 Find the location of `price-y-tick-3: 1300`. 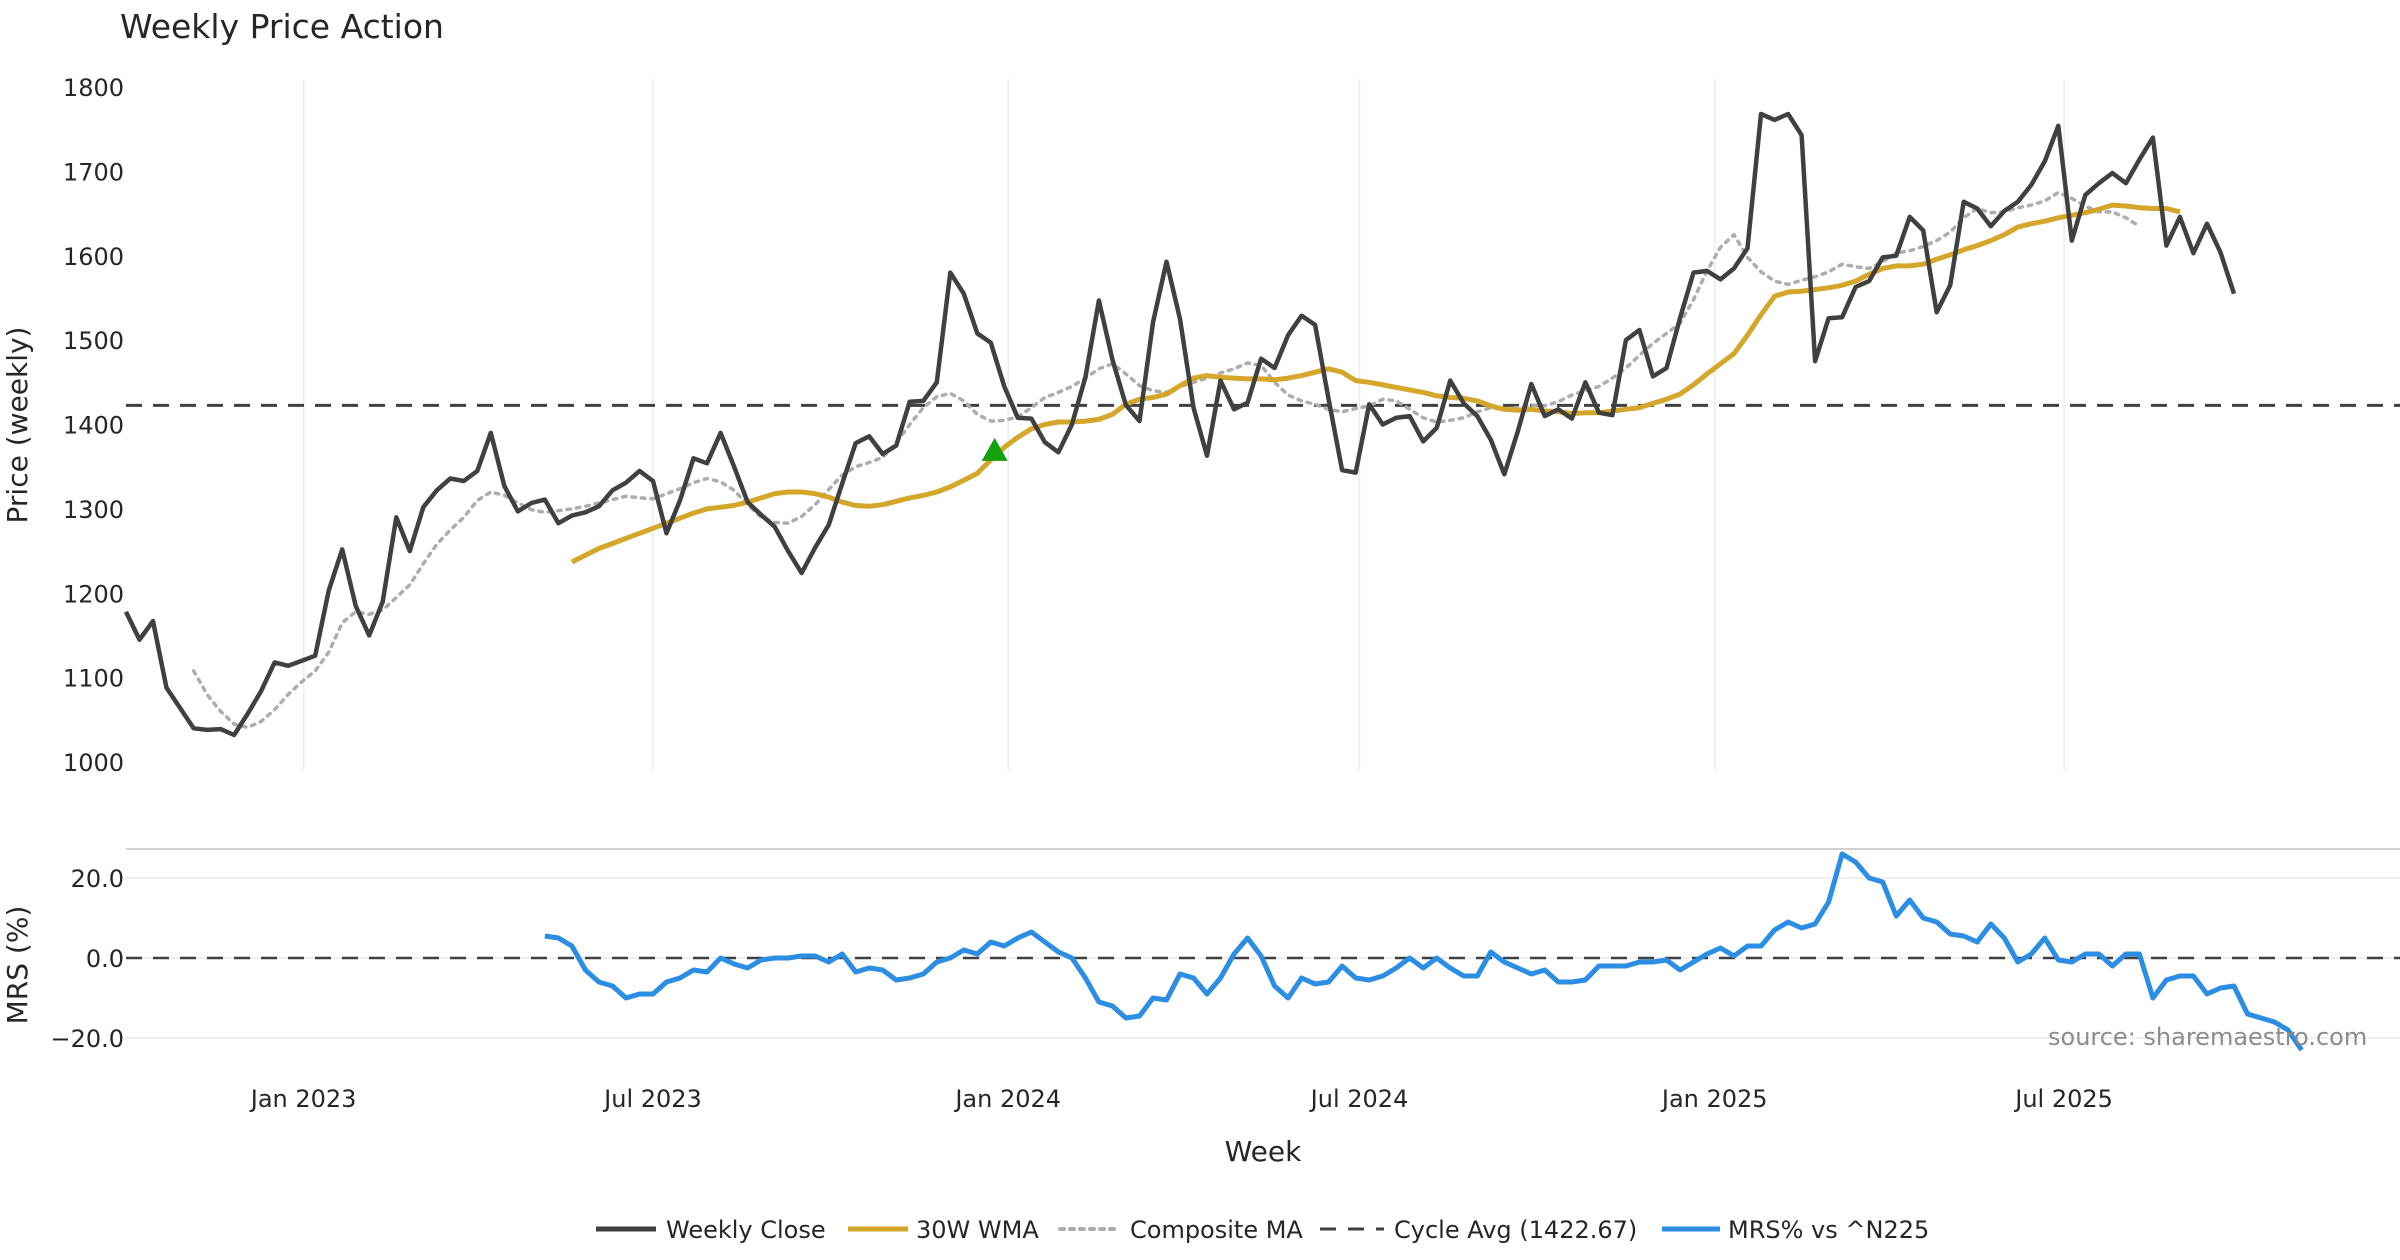

price-y-tick-3: 1300 is located at coordinates (93, 510).